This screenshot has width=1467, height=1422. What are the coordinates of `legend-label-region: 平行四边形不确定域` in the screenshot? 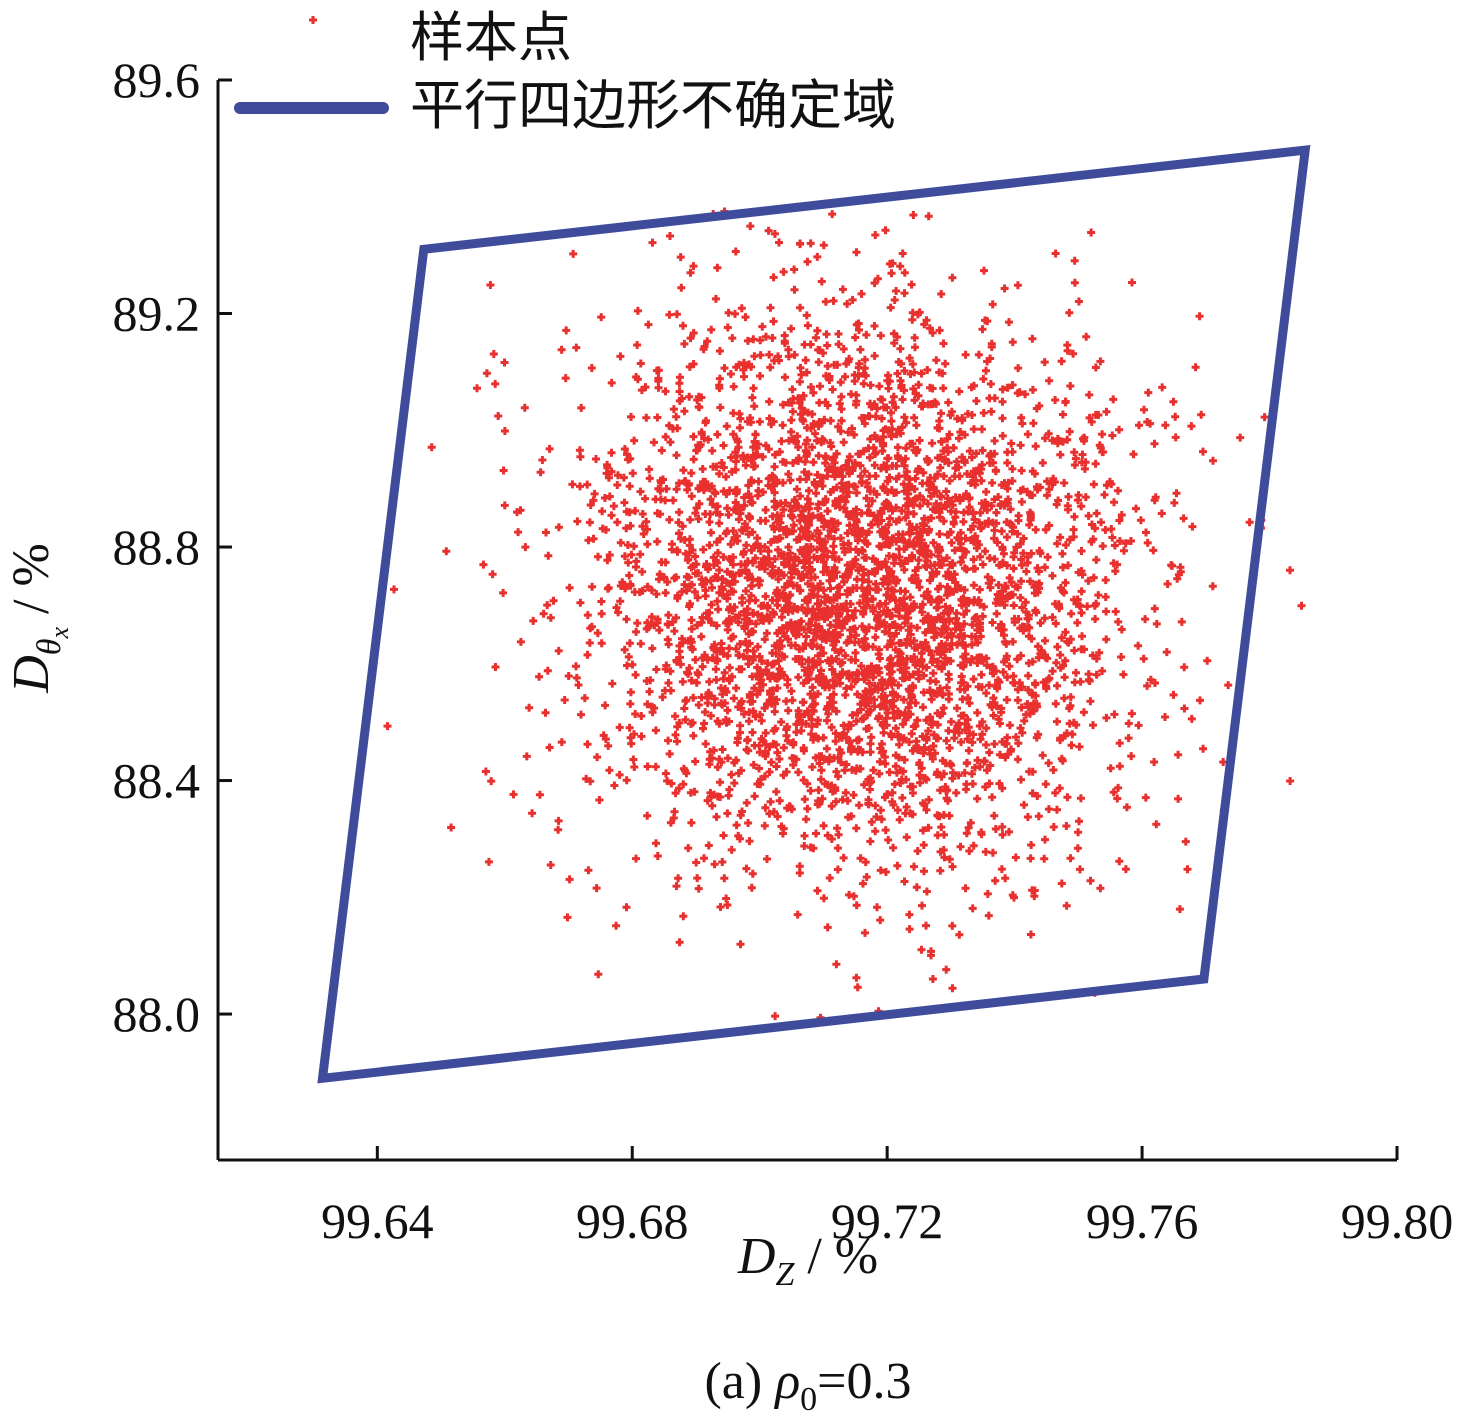 It's located at (653, 105).